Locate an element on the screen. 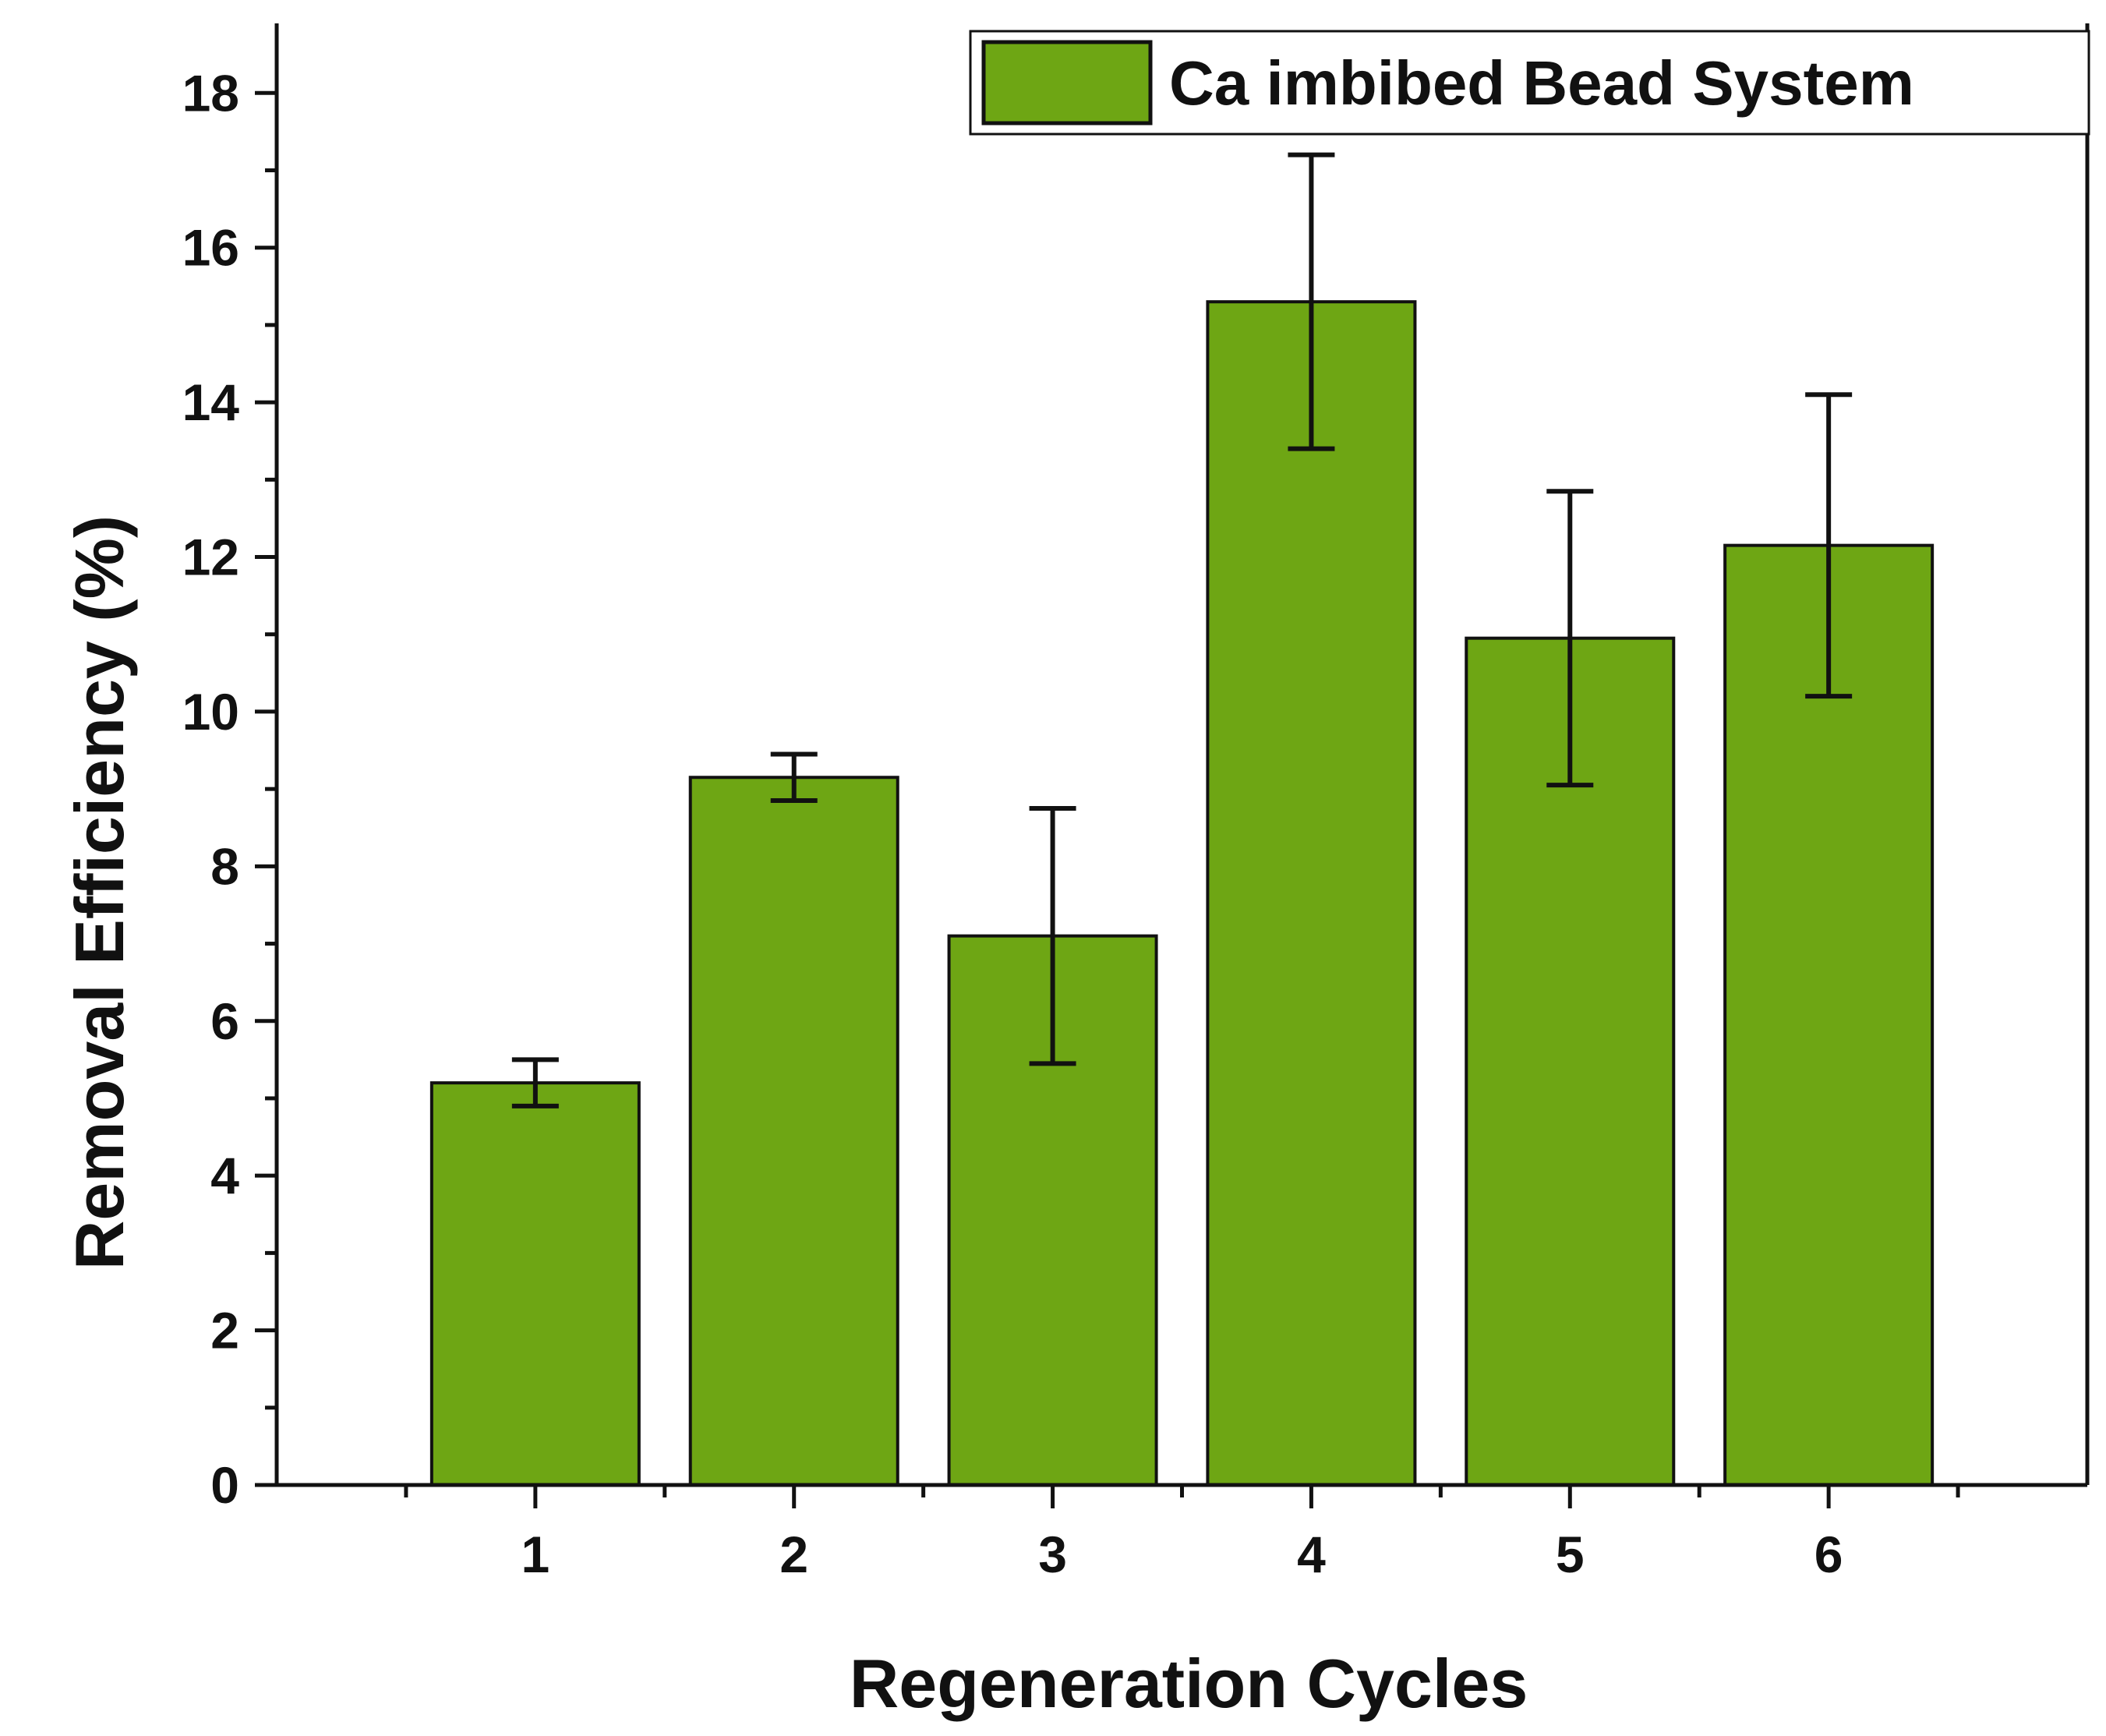  x-tick-label: 3 is located at coordinates (1052, 1554).